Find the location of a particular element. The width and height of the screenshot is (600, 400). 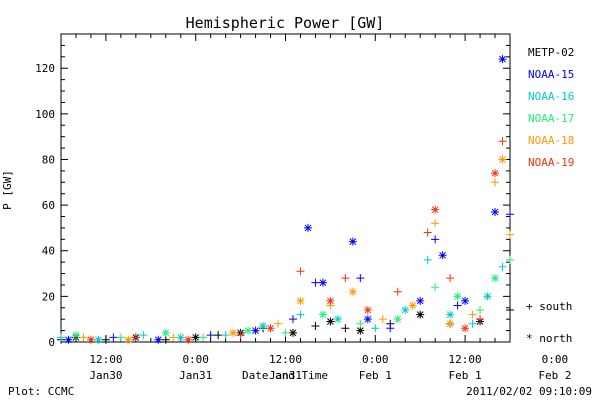

legend-entry: NOAA-15 is located at coordinates (551, 74).